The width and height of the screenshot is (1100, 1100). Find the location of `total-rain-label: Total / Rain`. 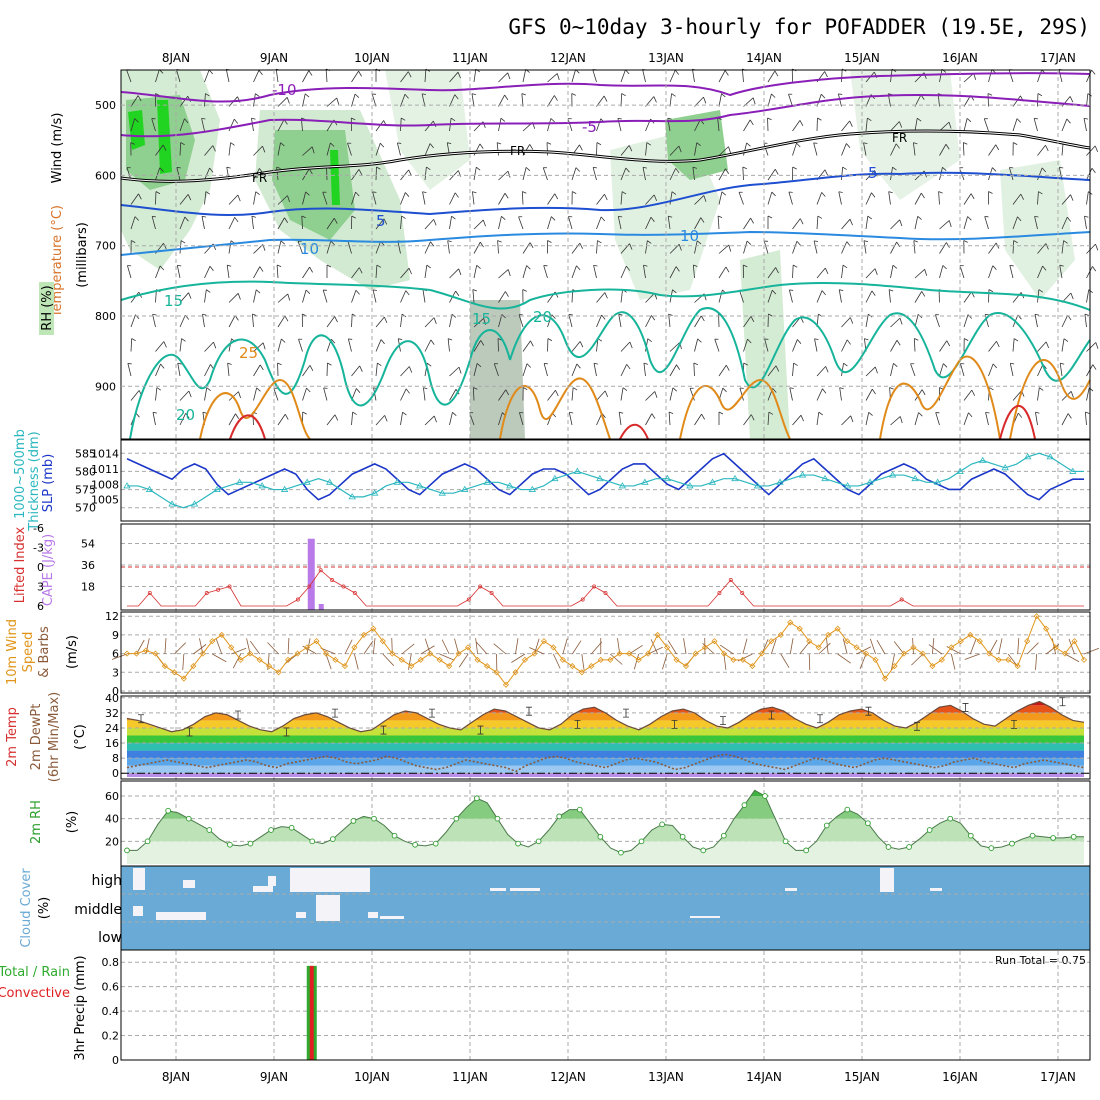

total-rain-label: Total / Rain is located at coordinates (35, 972).